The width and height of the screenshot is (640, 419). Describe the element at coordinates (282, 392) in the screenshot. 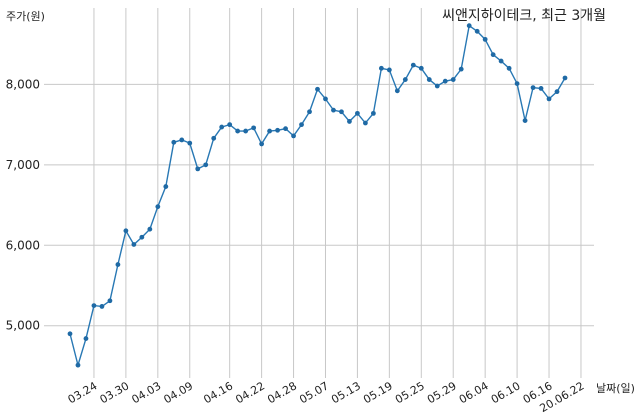

I see `x-tick-label: 04.28` at that location.